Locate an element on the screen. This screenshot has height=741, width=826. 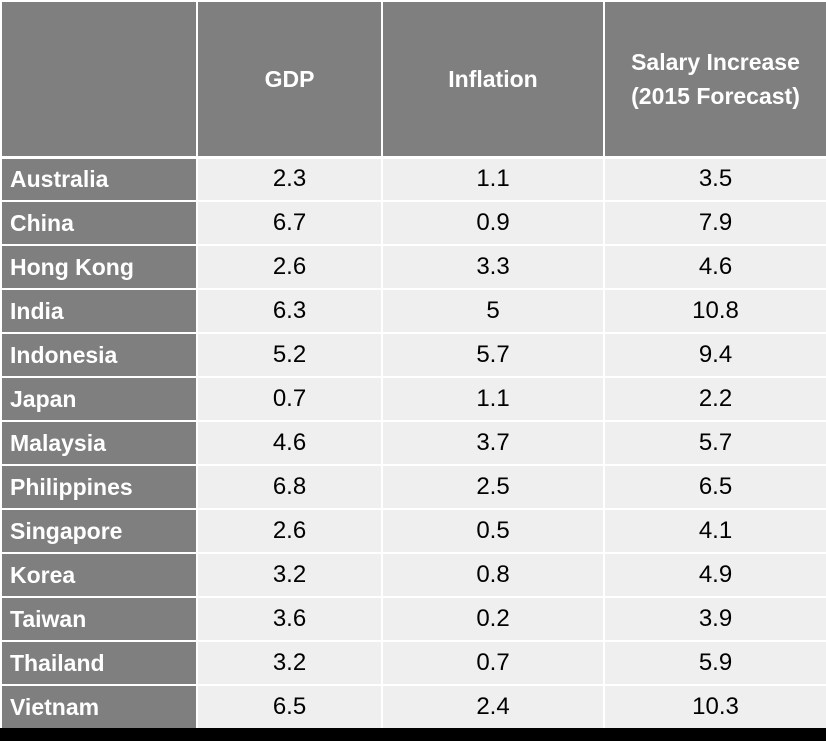
gdp-cell: 6.7 is located at coordinates (289, 223).